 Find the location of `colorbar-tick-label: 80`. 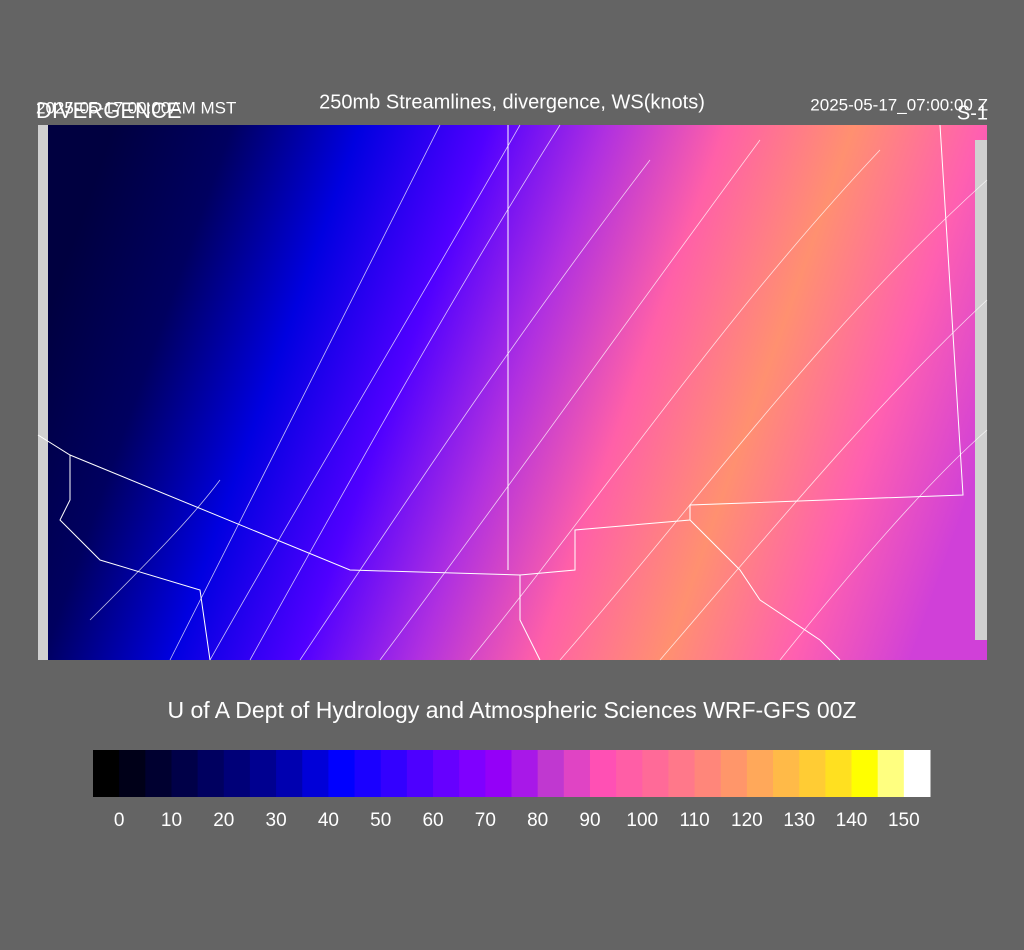

colorbar-tick-label: 80 is located at coordinates (537, 820).